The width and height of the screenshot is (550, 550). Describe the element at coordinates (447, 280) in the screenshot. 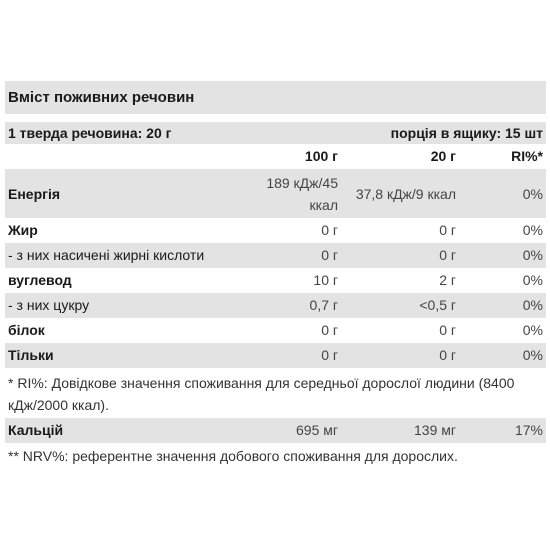

I see `row-per20: 2 г` at that location.